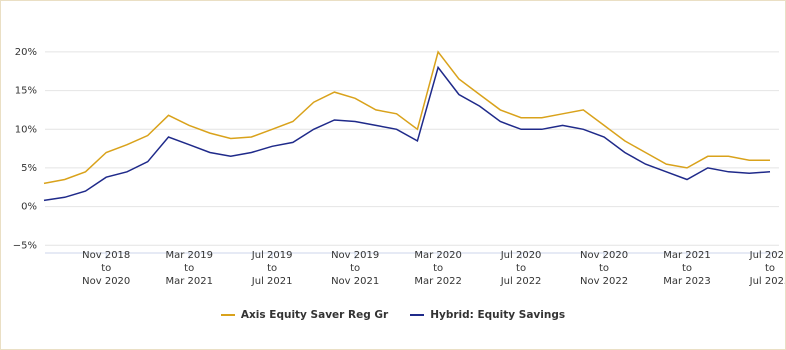 The image size is (786, 350). What do you see at coordinates (521, 268) in the screenshot?
I see `x-tick-label: Jul 2020 to Jul 2022` at bounding box center [521, 268].